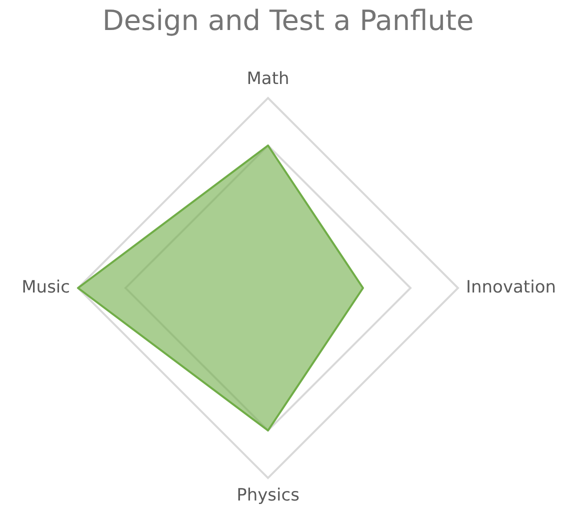 The width and height of the screenshot is (576, 521). Describe the element at coordinates (511, 287) in the screenshot. I see `spoke-label: Innovation` at that location.